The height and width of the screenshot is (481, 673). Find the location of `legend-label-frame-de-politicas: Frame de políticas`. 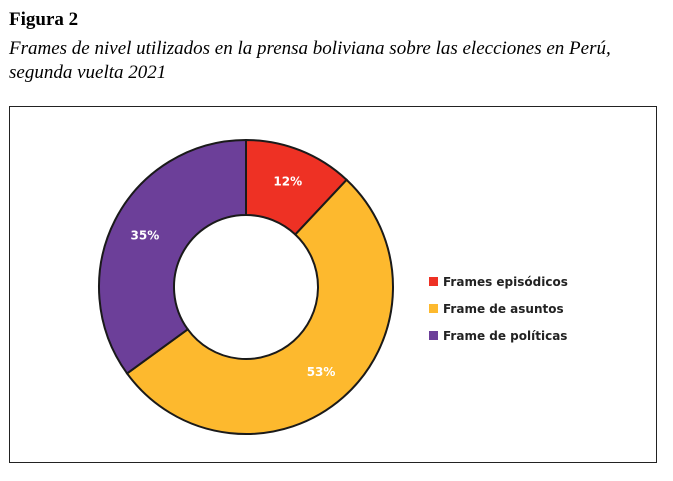

legend-label-frame-de-politicas: Frame de políticas is located at coordinates (505, 336).